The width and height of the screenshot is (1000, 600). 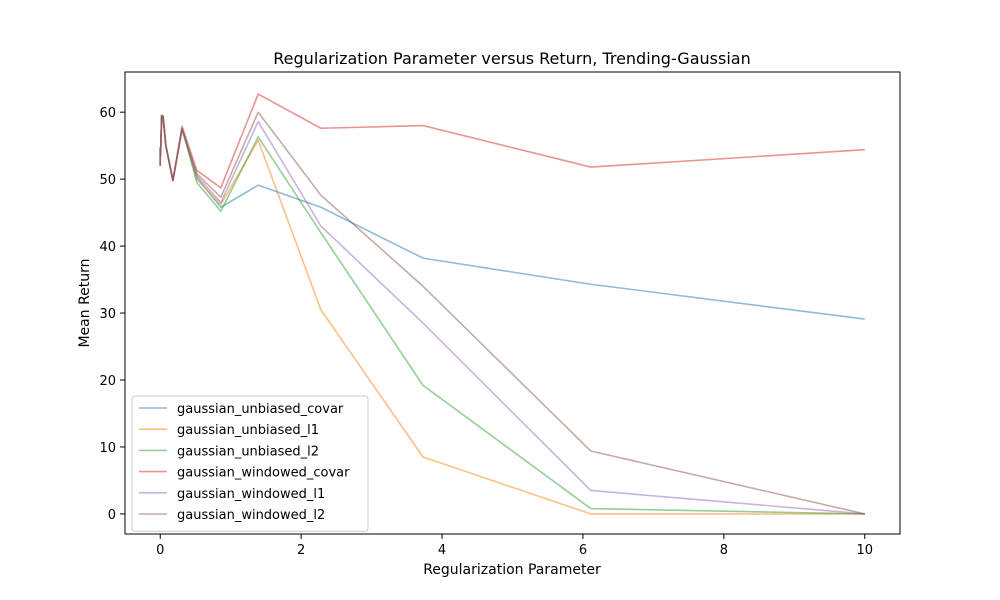 What do you see at coordinates (248, 430) in the screenshot?
I see `legend-label: gaussian_unbiased_l1` at bounding box center [248, 430].